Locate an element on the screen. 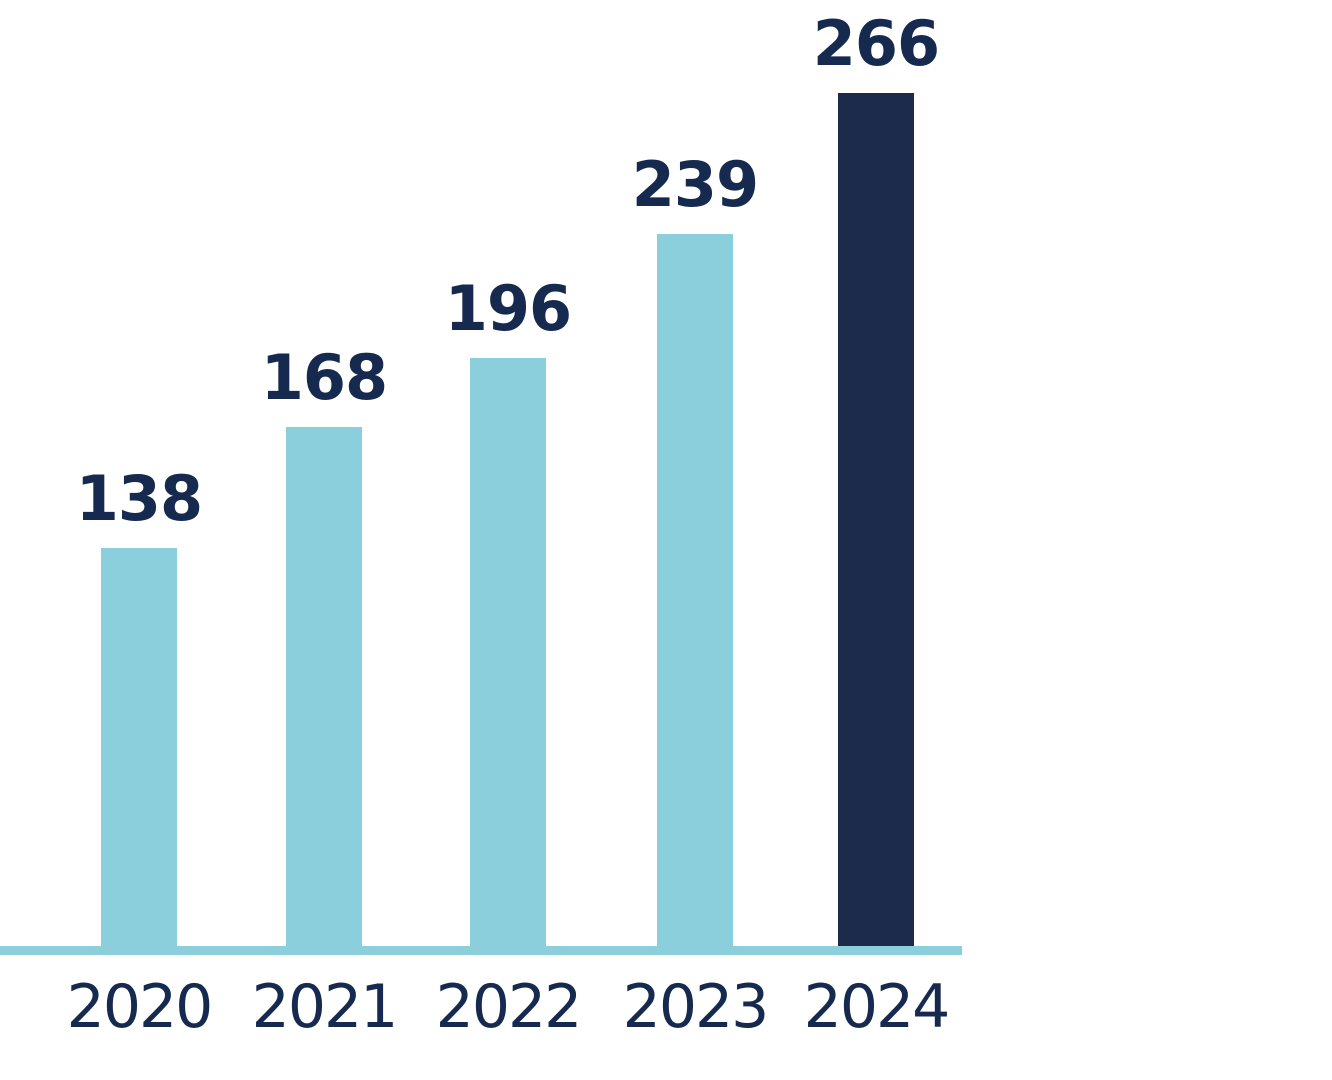  value-label-2022: 196 is located at coordinates (508, 308).